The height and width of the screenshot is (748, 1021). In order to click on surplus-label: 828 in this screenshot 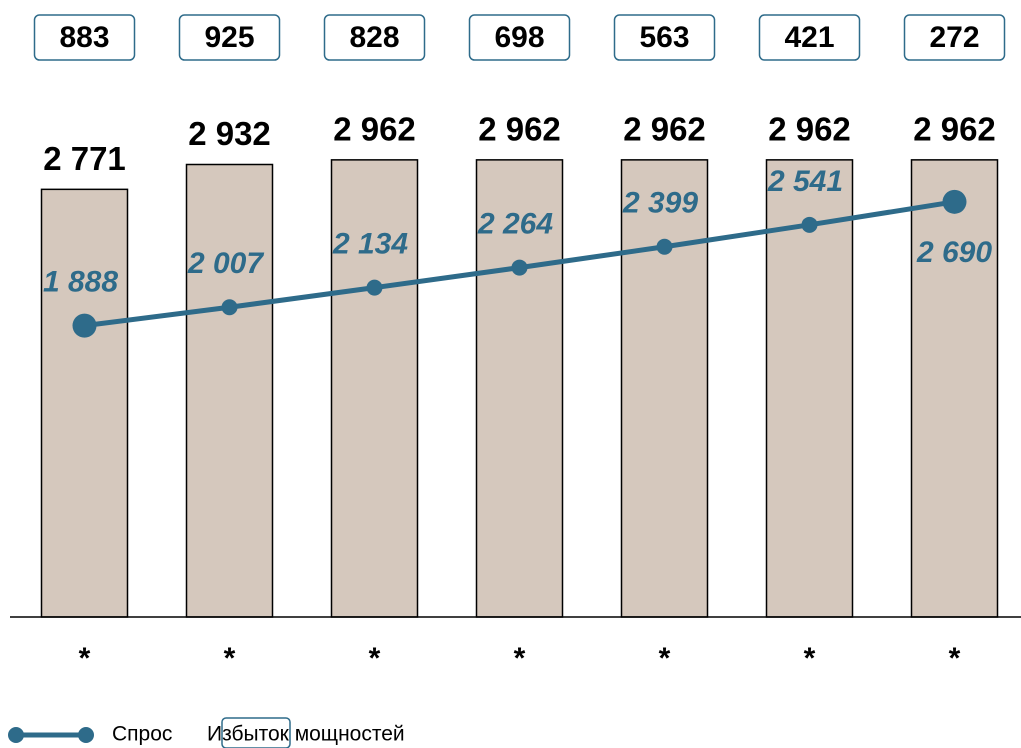, I will do `click(374, 37)`.